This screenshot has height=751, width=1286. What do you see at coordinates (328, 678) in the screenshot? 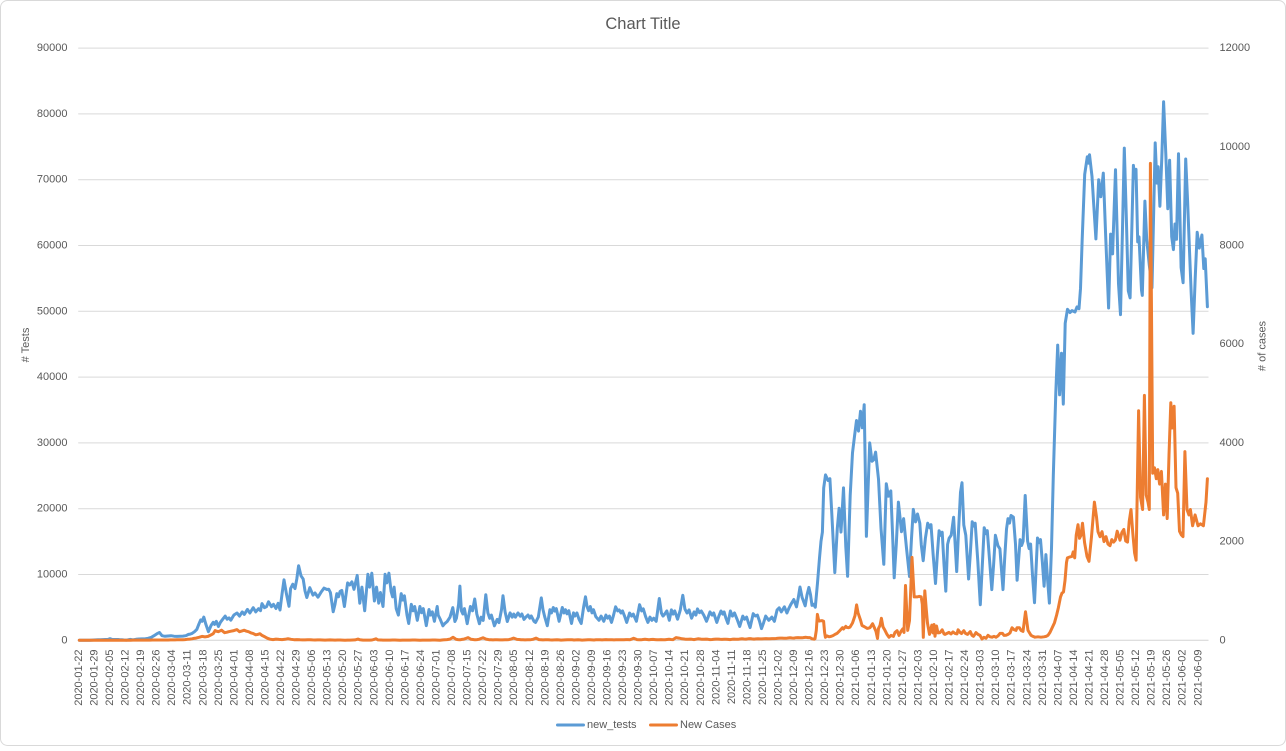
I see `svg-text: 2020-05-13` at bounding box center [328, 678].